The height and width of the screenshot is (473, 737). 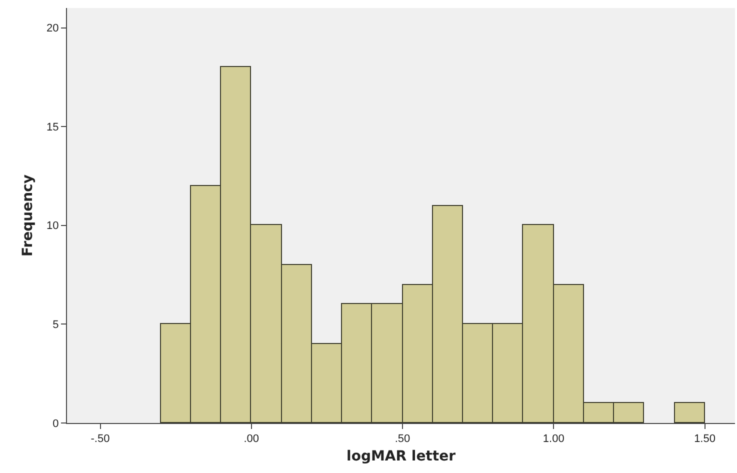 I want to click on x-axis-title: logMAR letter, so click(x=401, y=456).